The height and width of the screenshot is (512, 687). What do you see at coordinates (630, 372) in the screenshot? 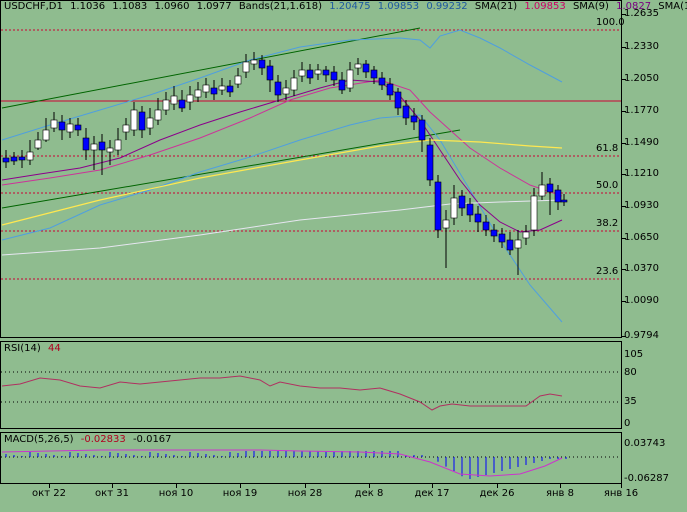
I see `rsi-scale-80: 80` at bounding box center [630, 372].